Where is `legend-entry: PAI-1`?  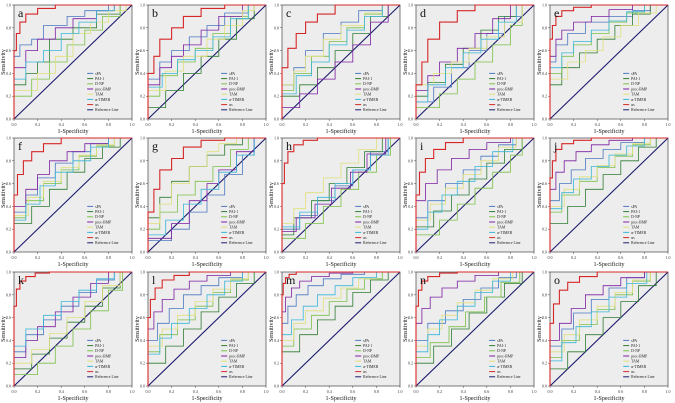
legend-entry: PAI-1 is located at coordinates (99, 346).